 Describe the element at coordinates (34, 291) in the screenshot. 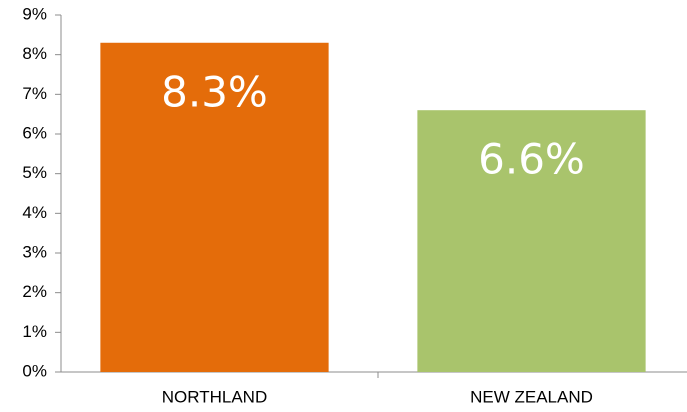

I see `y-tick-label: 2%` at that location.